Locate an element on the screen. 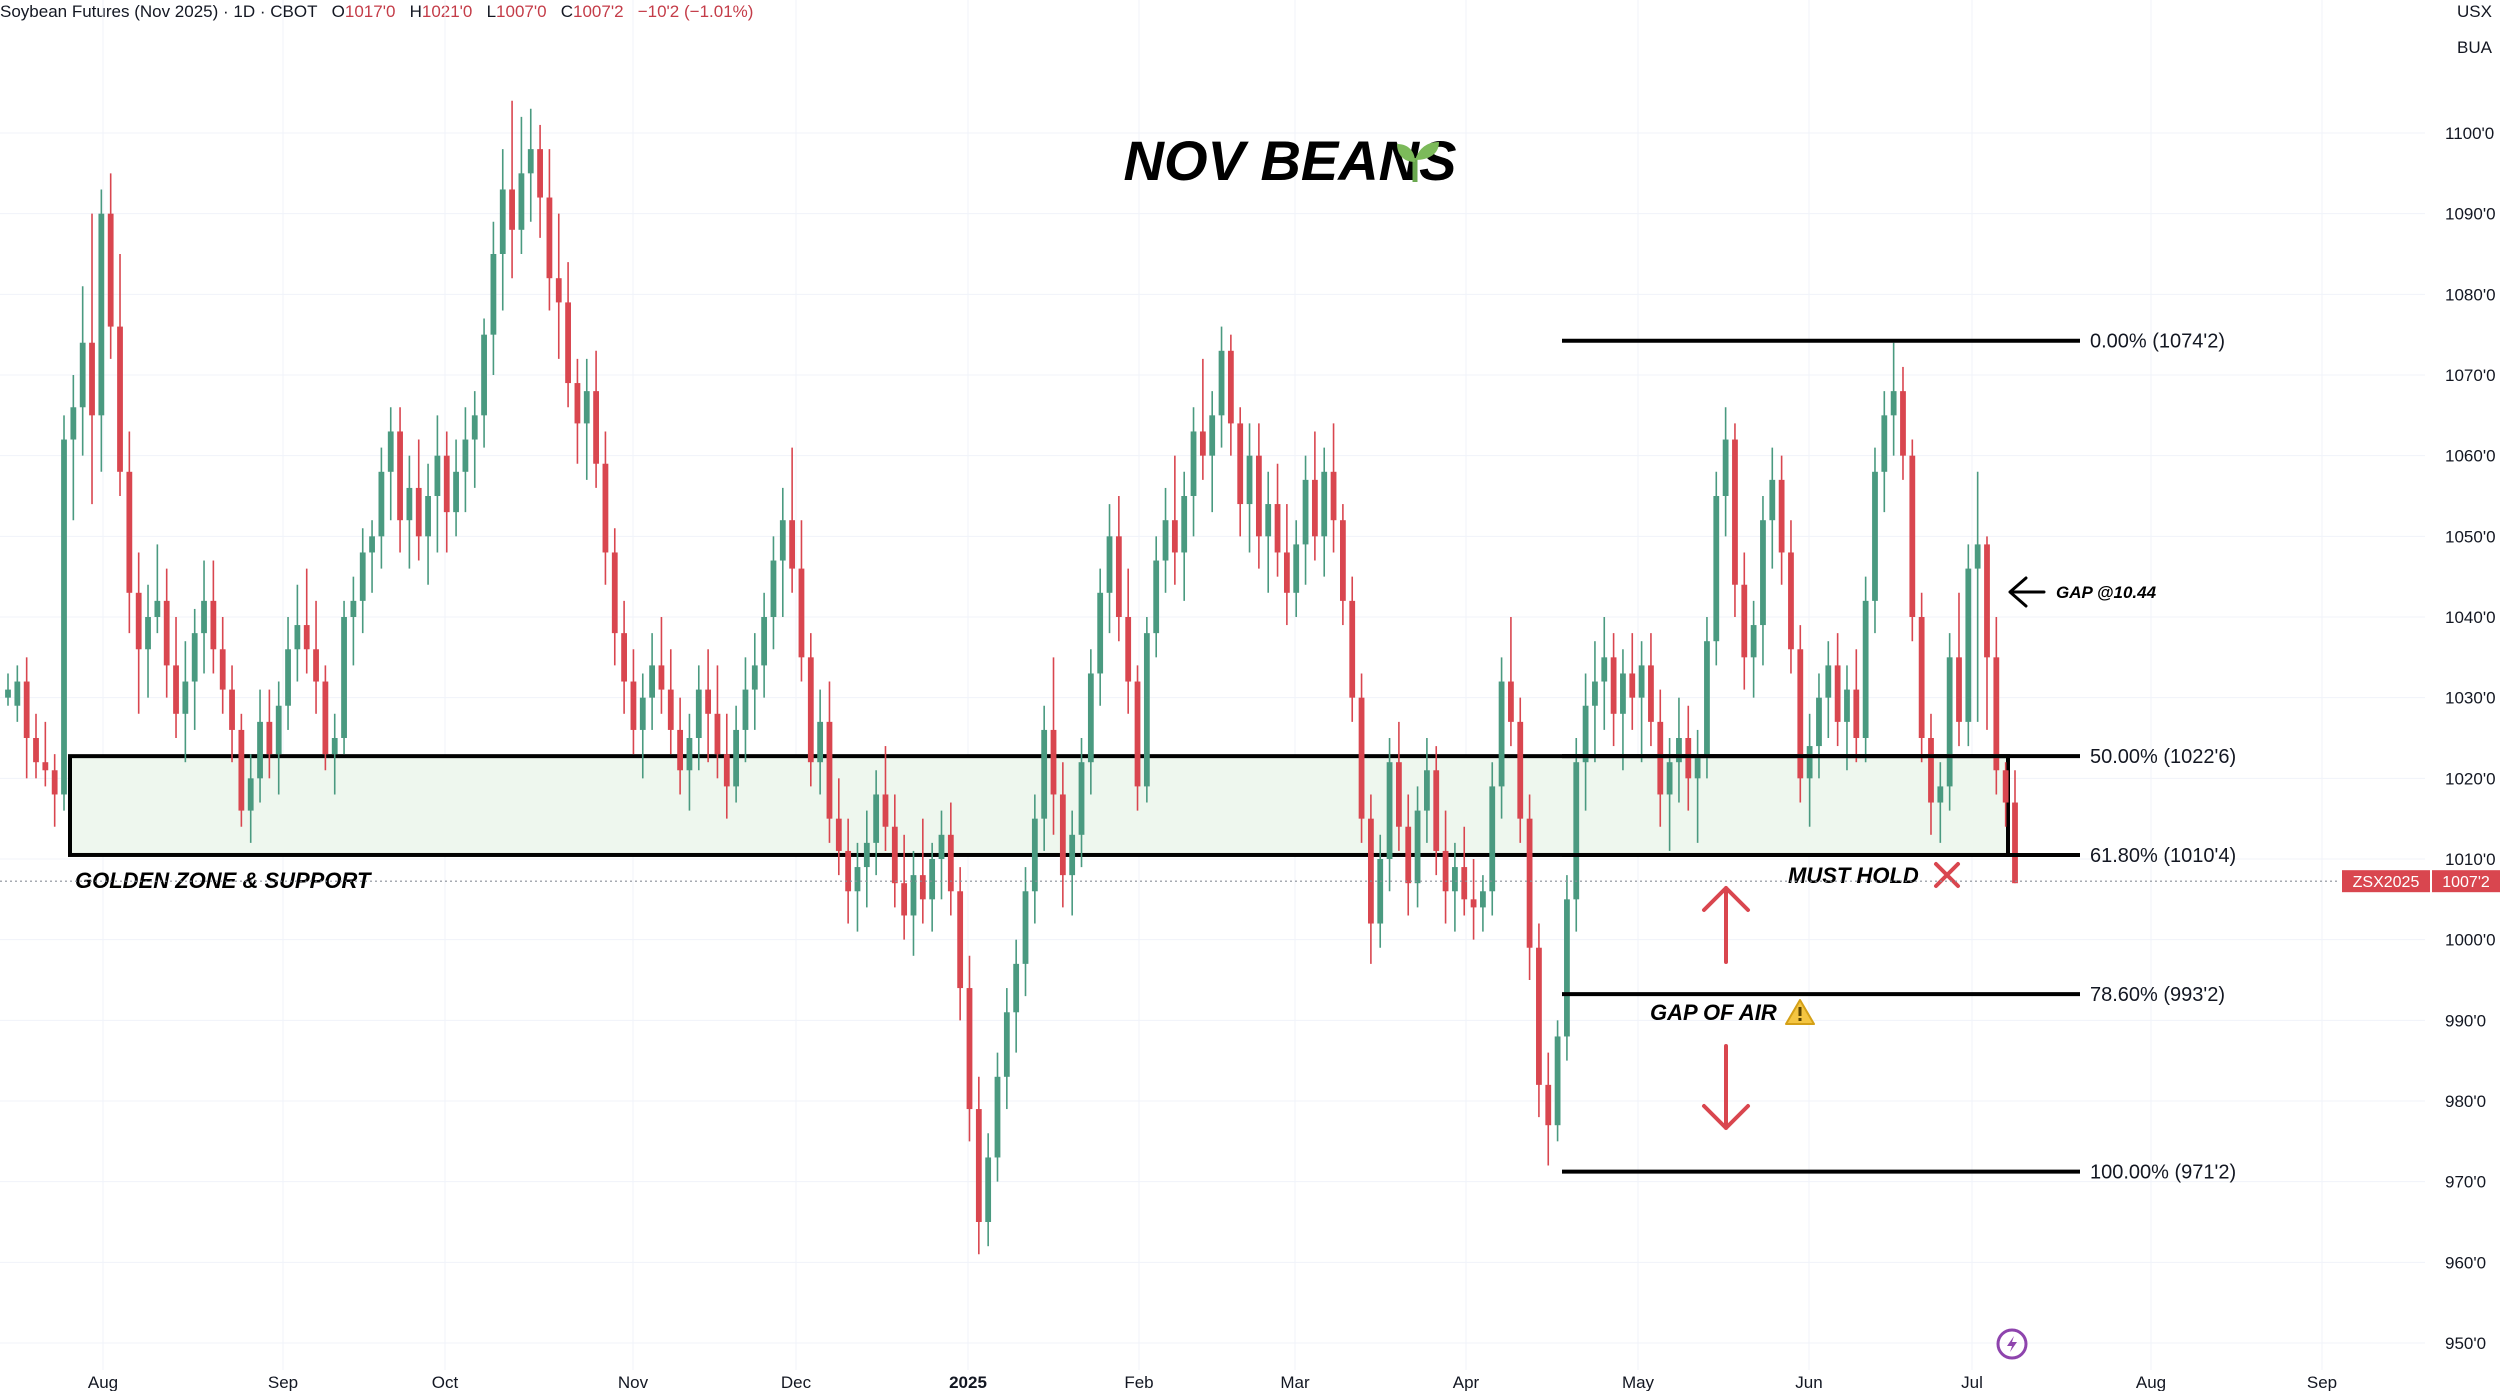 The height and width of the screenshot is (1391, 2500). currency-label: USX is located at coordinates (2474, 11).